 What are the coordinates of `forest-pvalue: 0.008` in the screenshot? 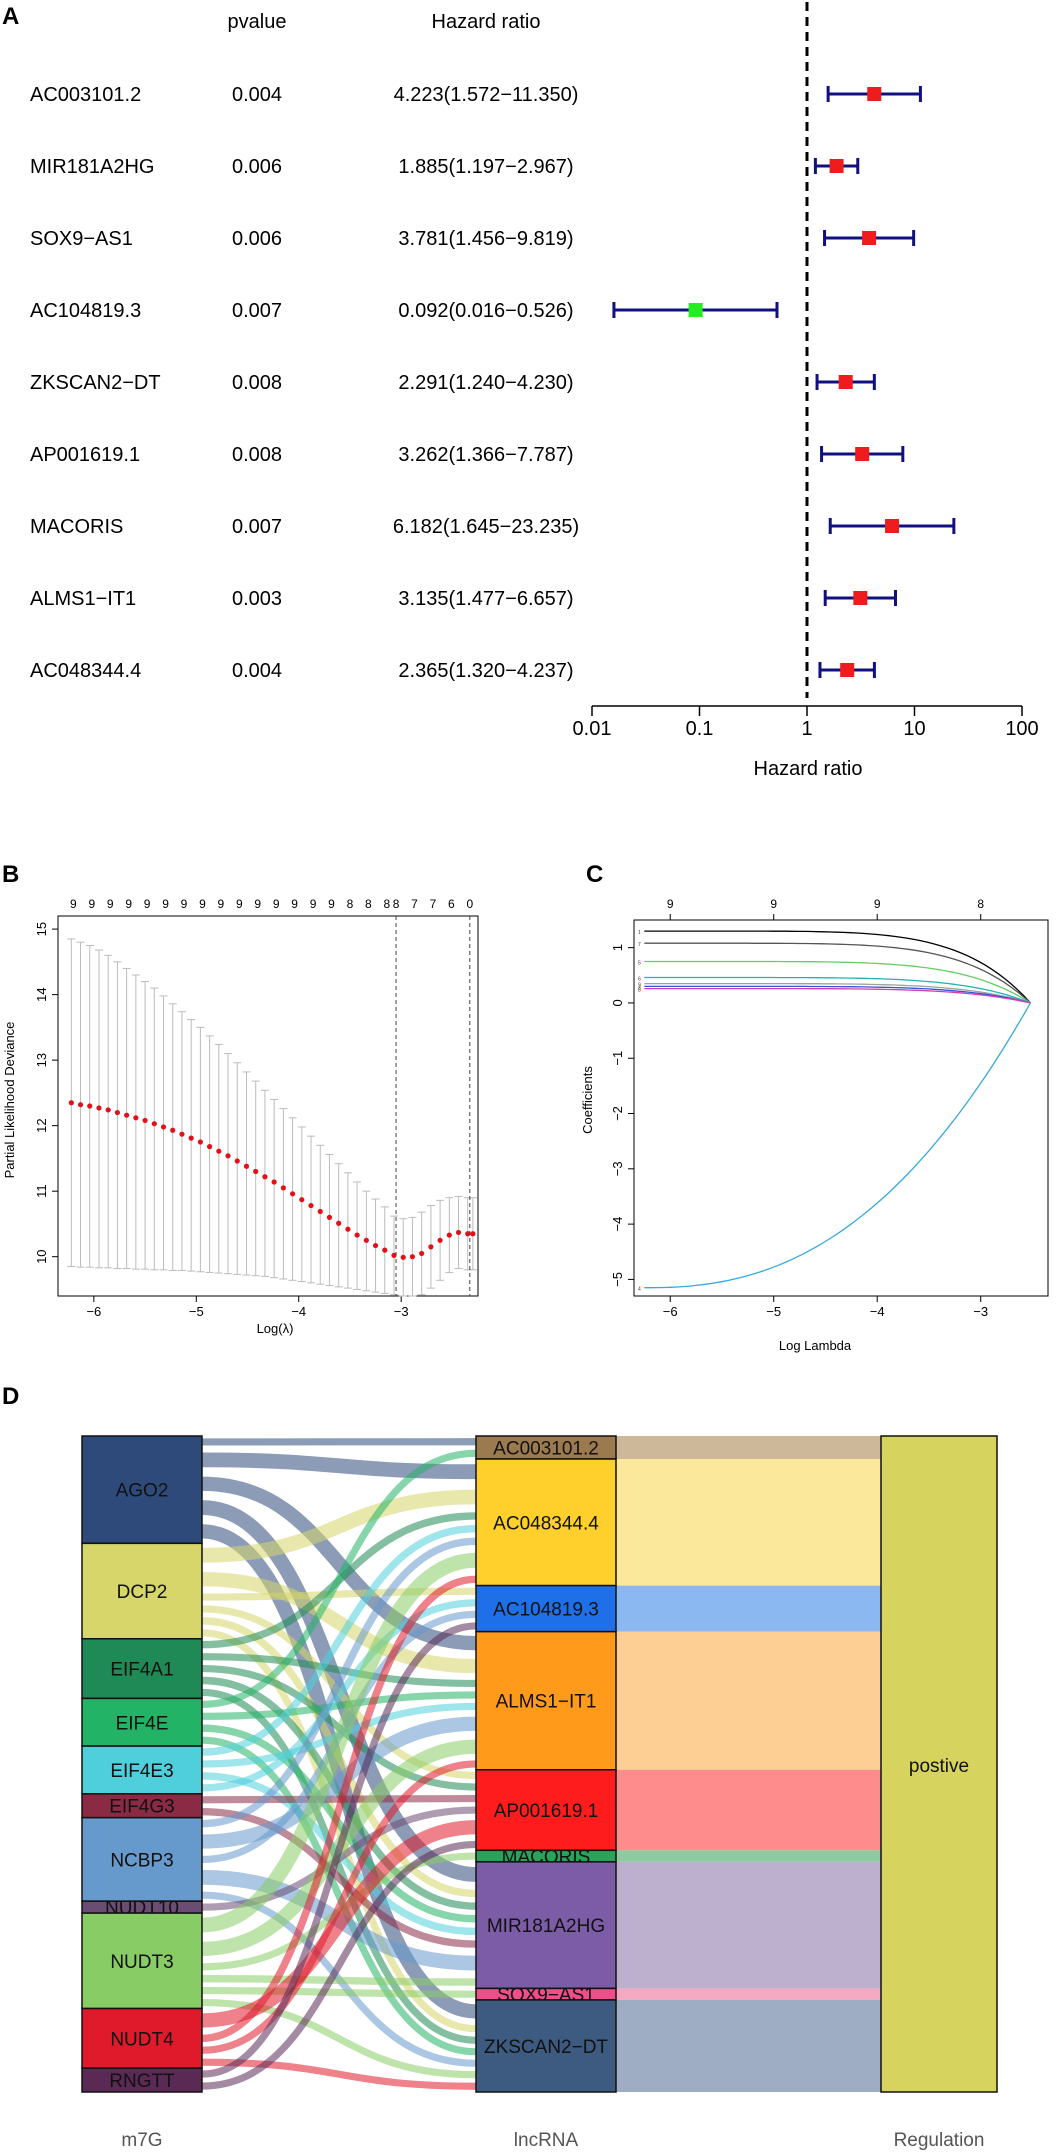 It's located at (257, 455).